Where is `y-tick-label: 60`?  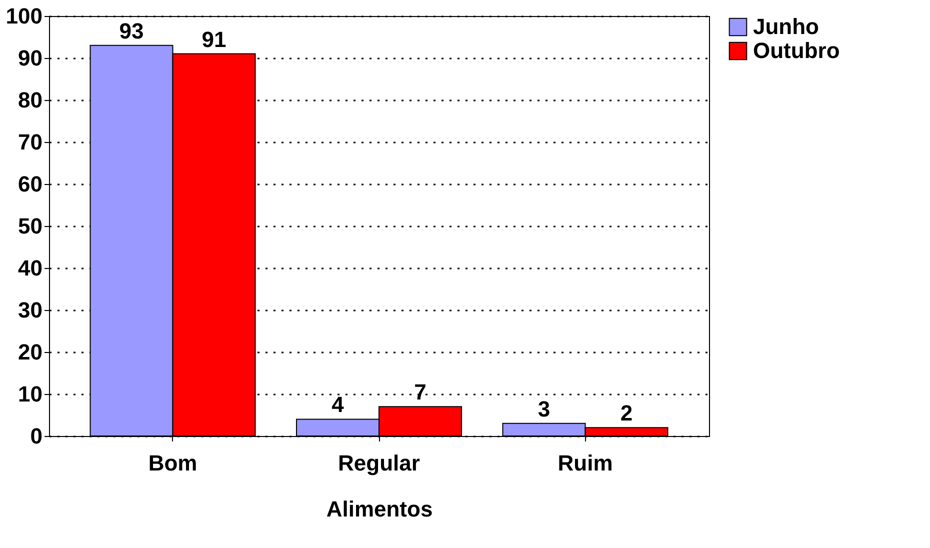 y-tick-label: 60 is located at coordinates (30, 184).